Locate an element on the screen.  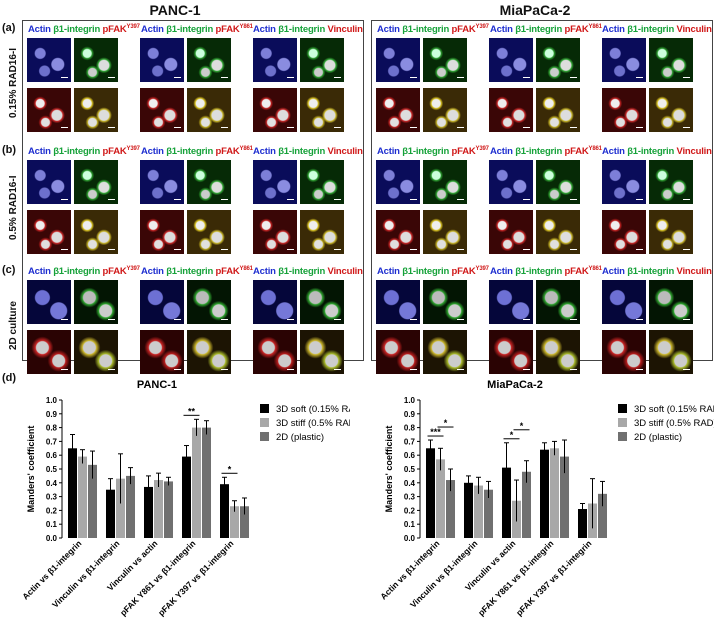
channel-header: Actin β1-integrin pFAKY397 is located at coordinates (433, 151).